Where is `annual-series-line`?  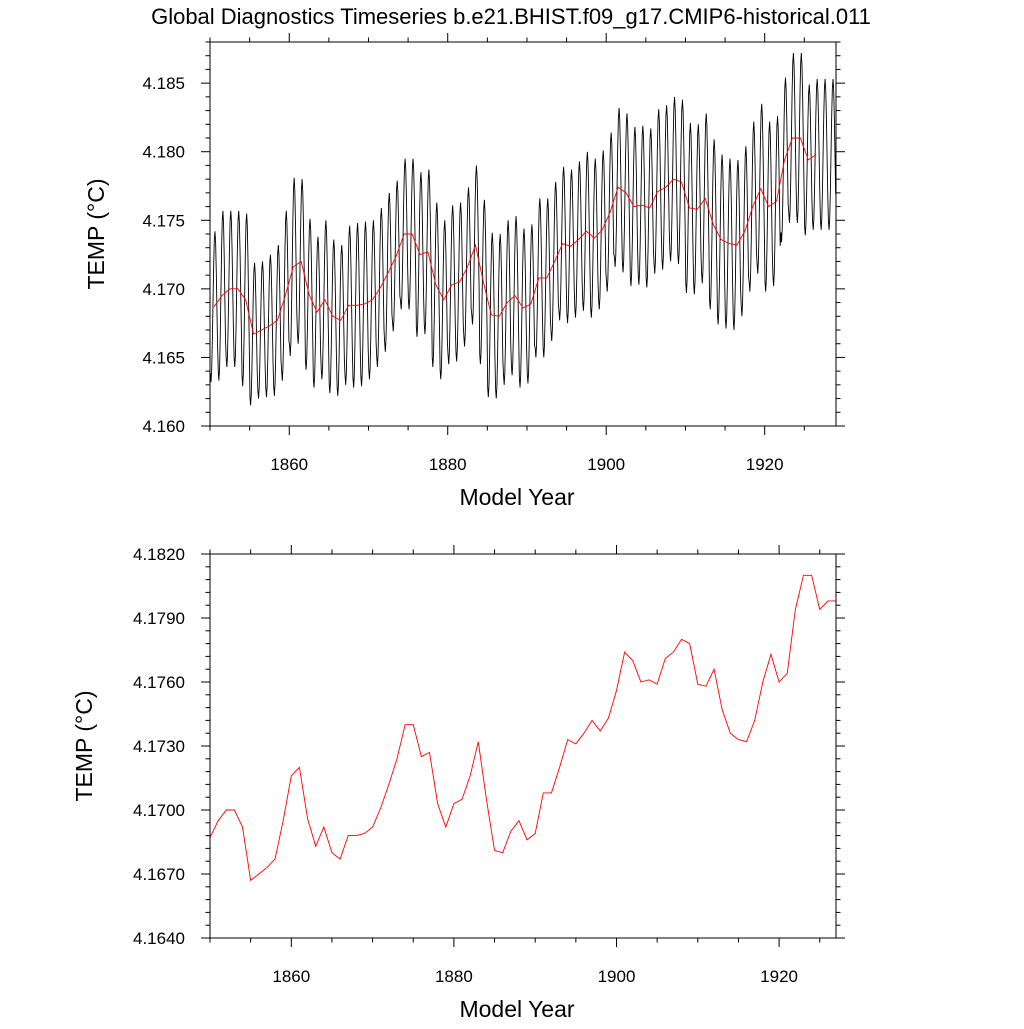 annual-series-line is located at coordinates (515, 236).